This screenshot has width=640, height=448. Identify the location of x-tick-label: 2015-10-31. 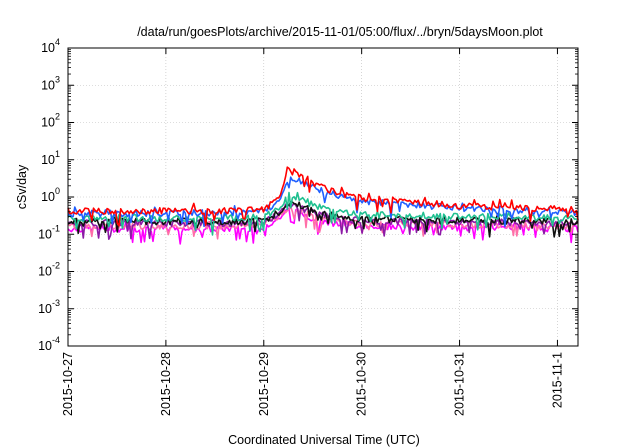
(460, 384).